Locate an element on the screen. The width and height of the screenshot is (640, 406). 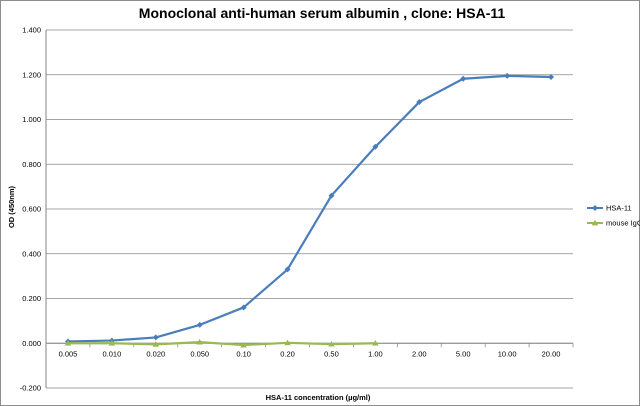
y-tick-label: 0.400 is located at coordinates (31, 253).